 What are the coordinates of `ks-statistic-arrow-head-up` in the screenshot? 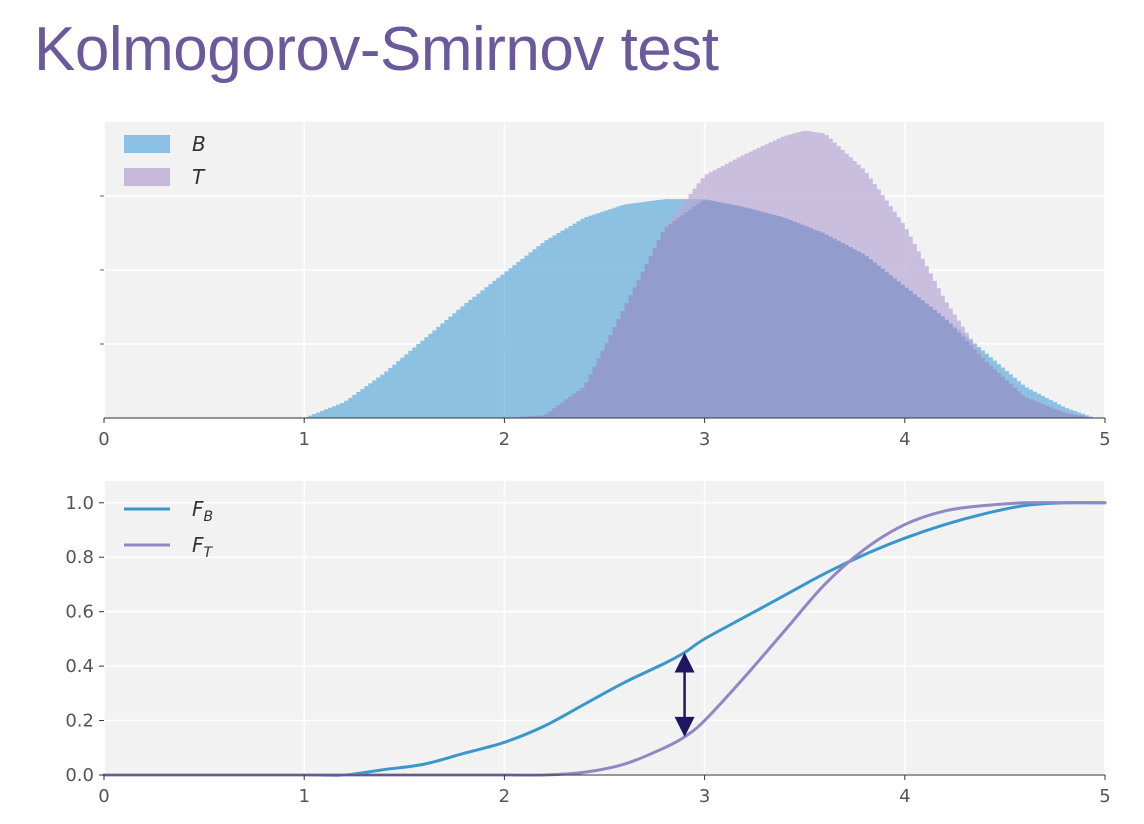 It's located at (684, 662).